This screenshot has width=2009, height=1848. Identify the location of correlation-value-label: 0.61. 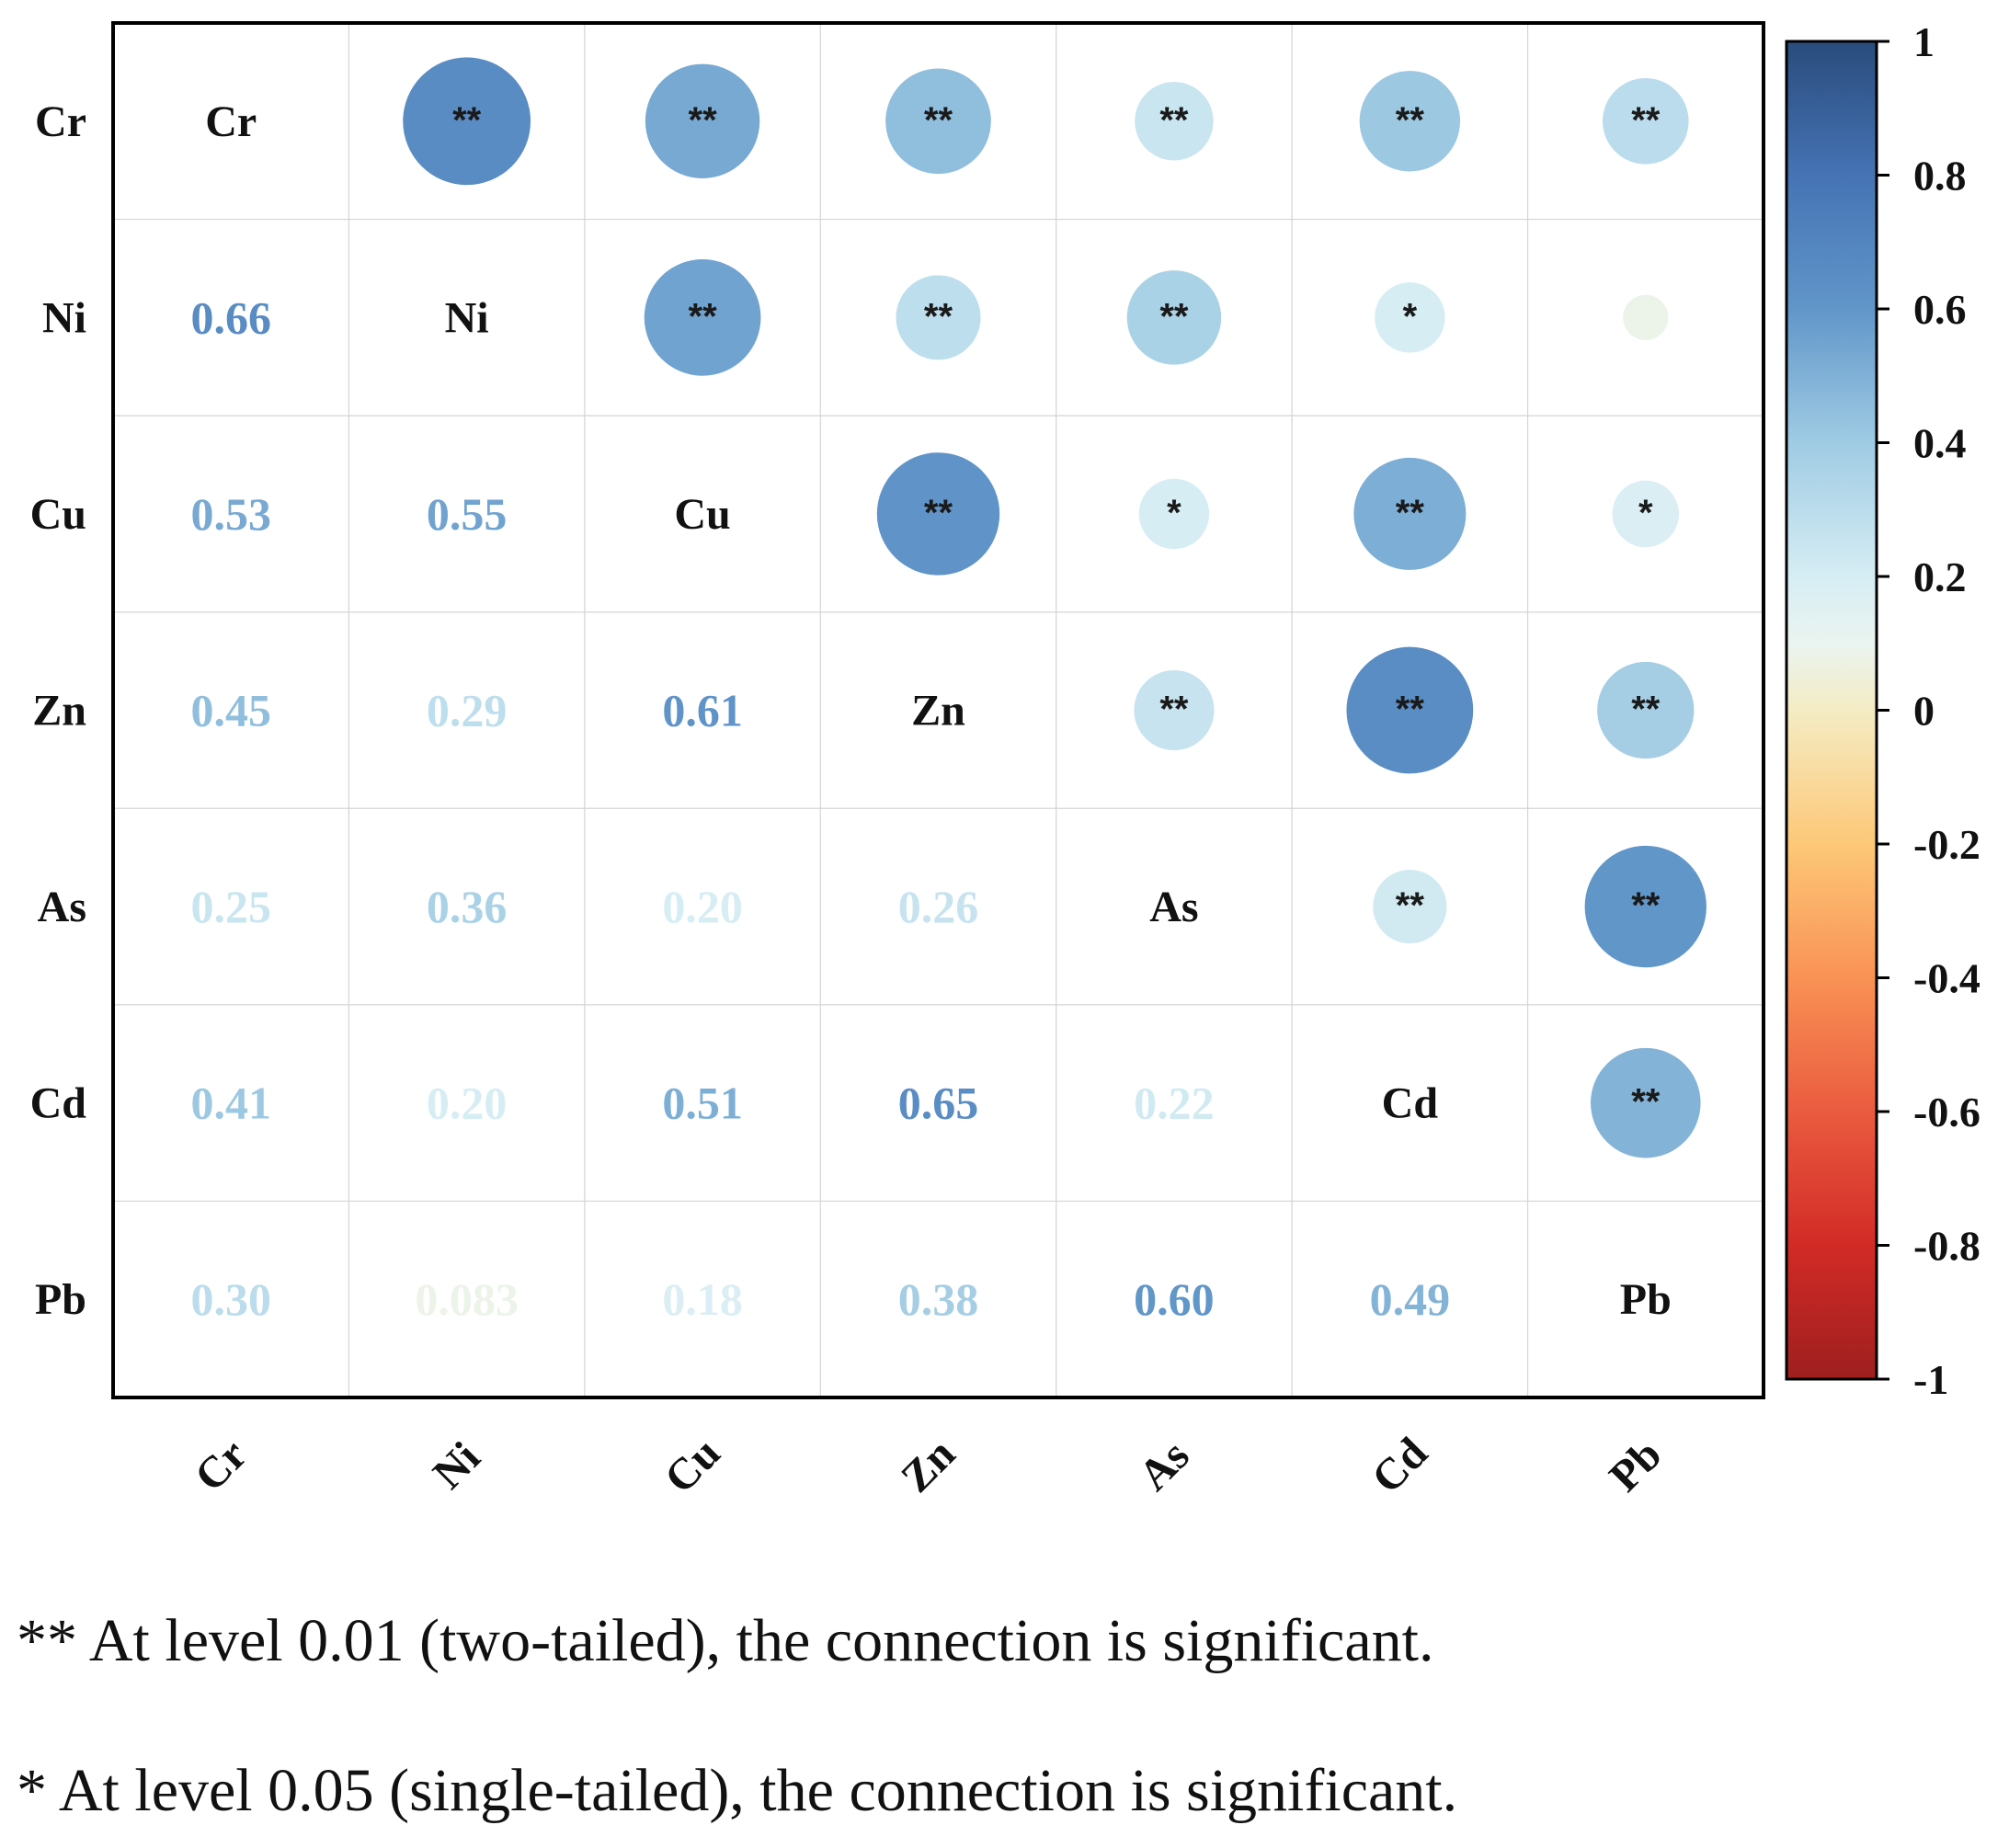
(702, 710).